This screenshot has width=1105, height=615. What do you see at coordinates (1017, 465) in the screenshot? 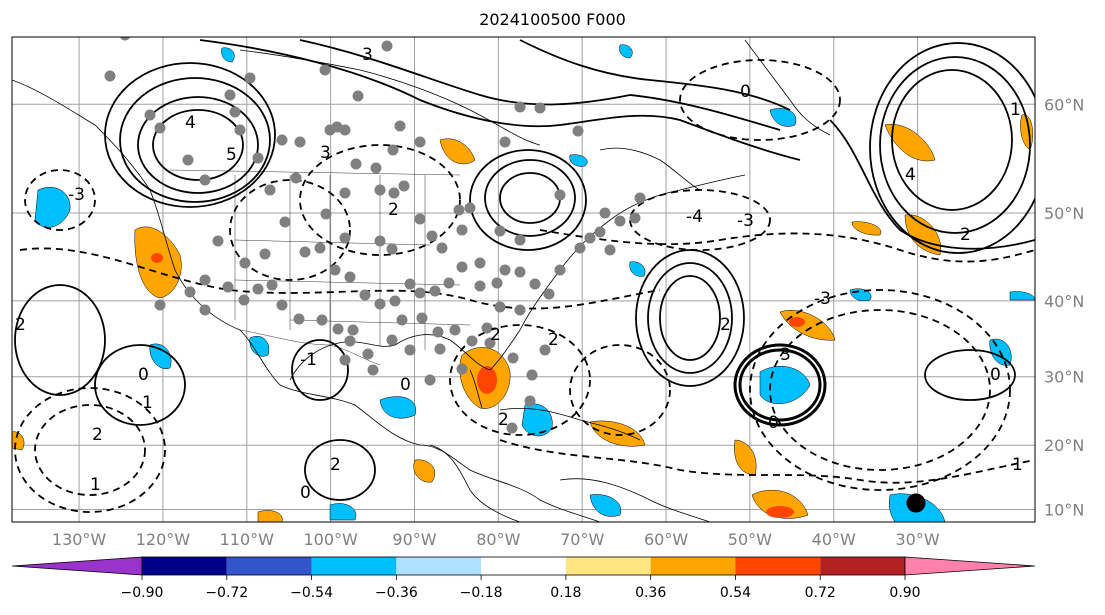
I see `contour-label: 1` at bounding box center [1017, 465].